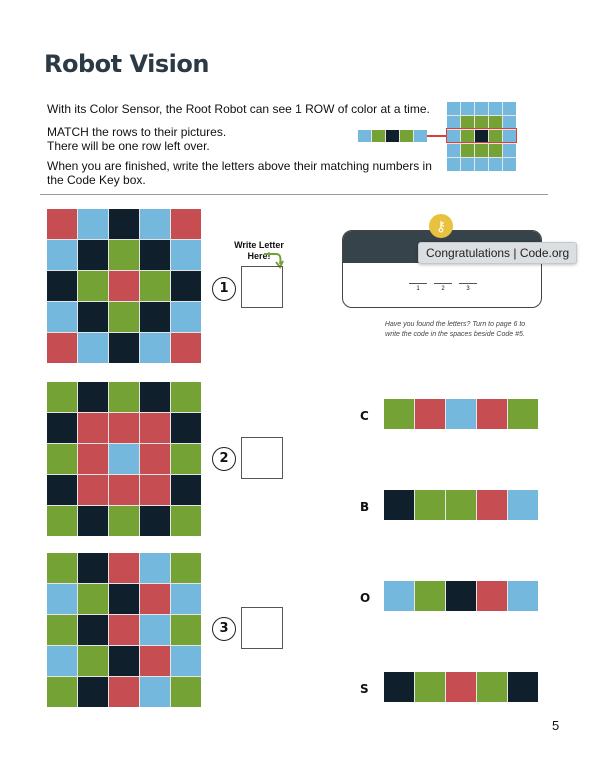  I want to click on page-title: Robot Vision, so click(126, 64).